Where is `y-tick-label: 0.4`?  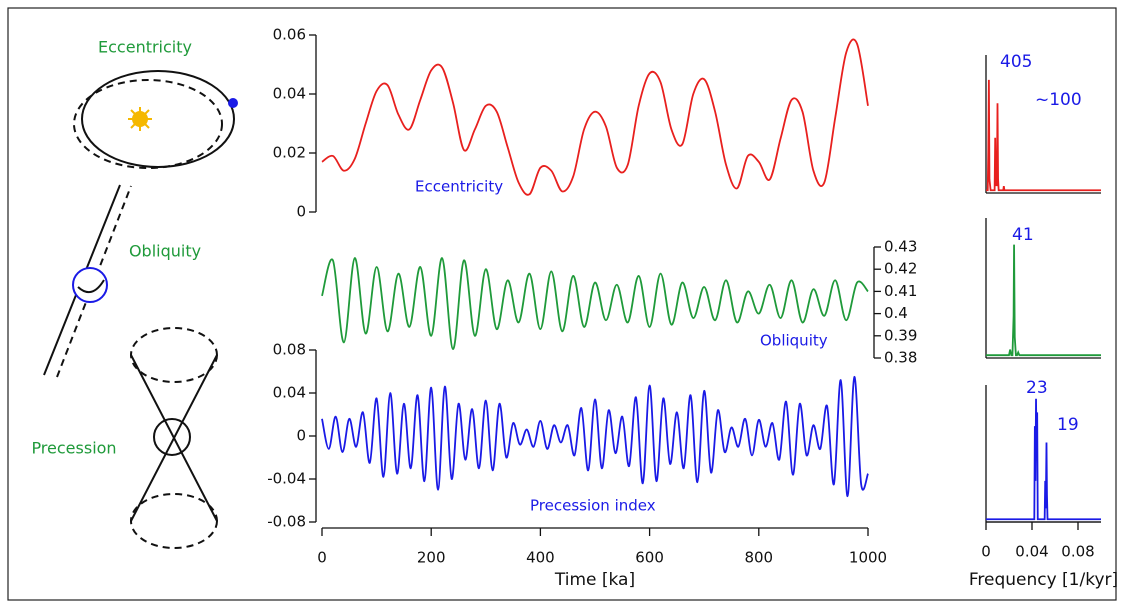 y-tick-label: 0.4 is located at coordinates (896, 313).